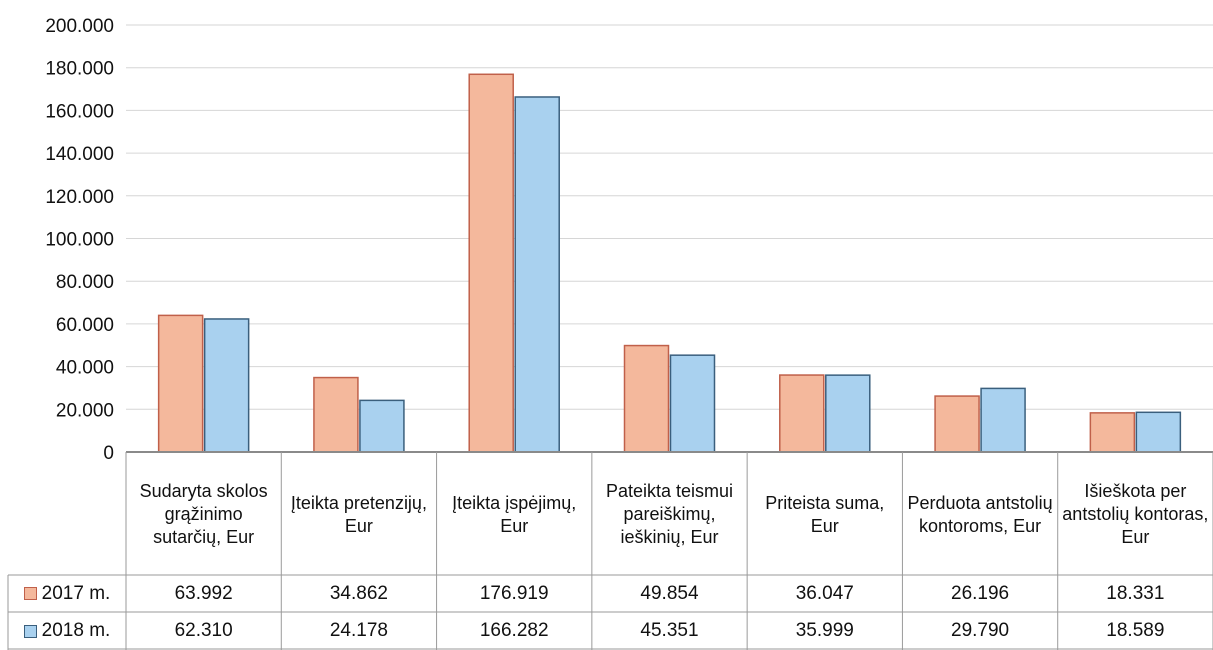  I want to click on data-label: 29.790, so click(980, 630).